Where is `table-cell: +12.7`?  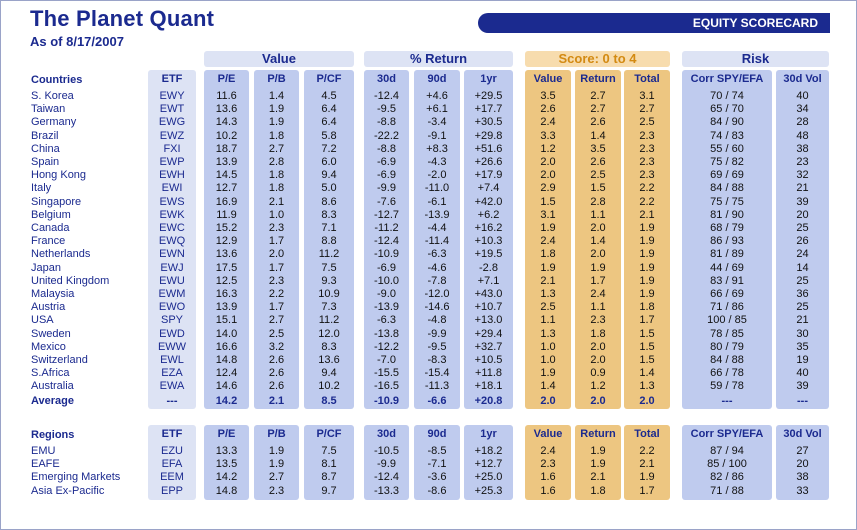
table-cell: +12.7 is located at coordinates (488, 464).